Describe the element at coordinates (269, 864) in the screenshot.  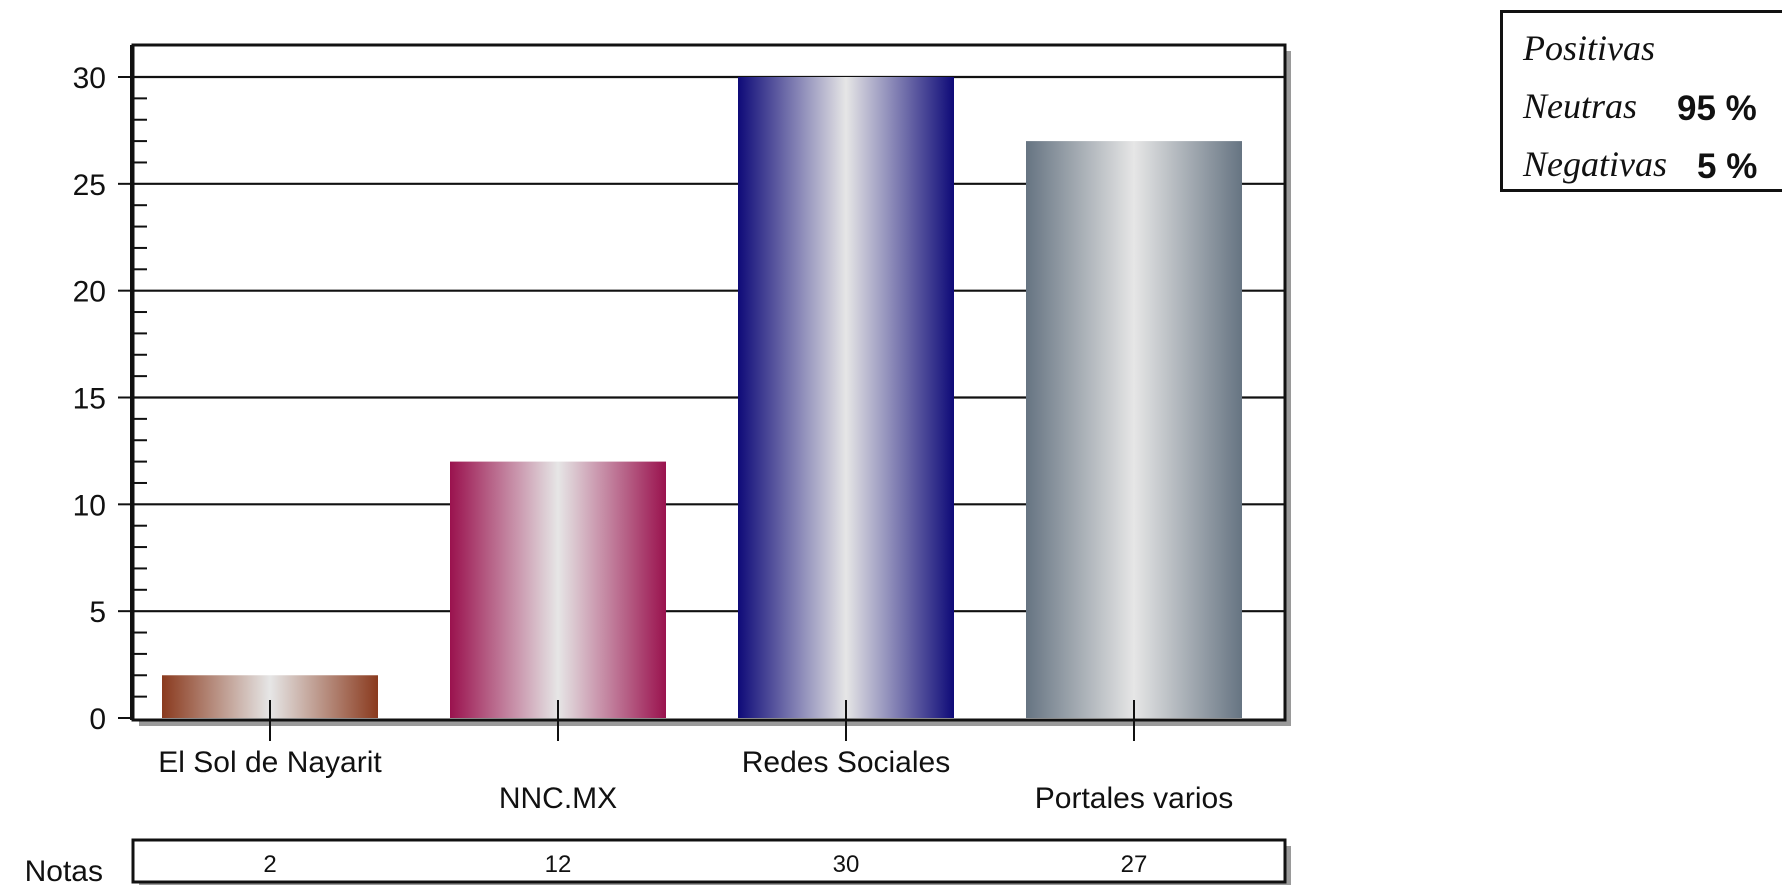
I see `data-table-cell: 2` at that location.